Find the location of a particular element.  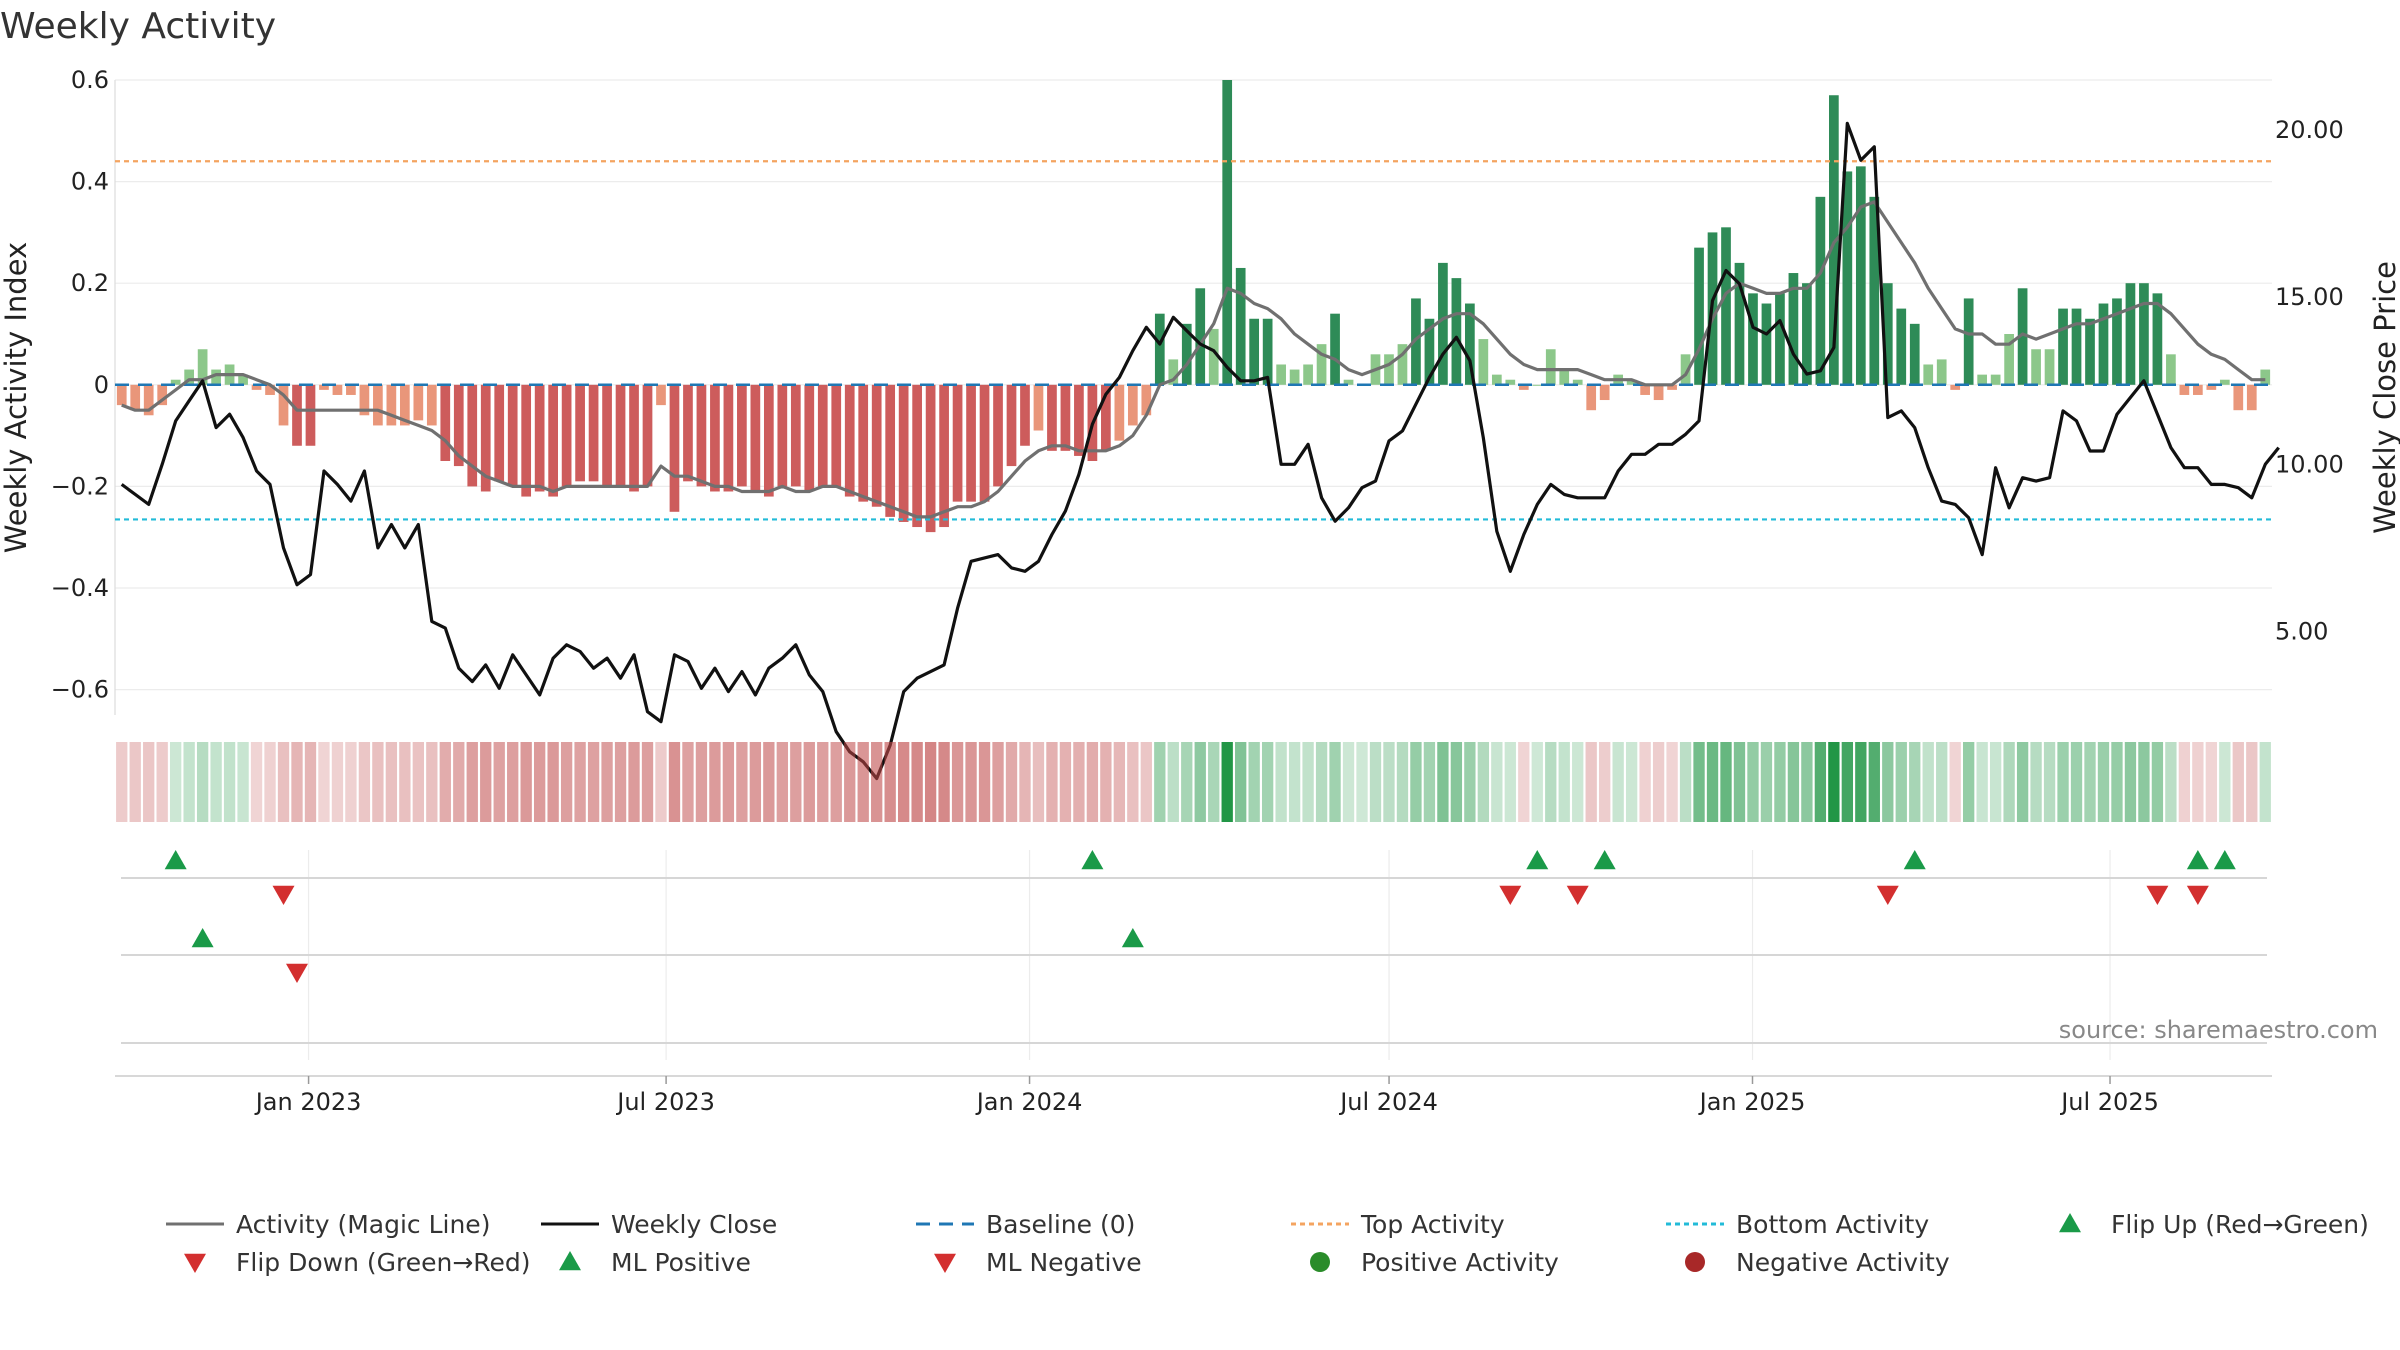

y-right-tick-label: 20.00 is located at coordinates (2309, 130).